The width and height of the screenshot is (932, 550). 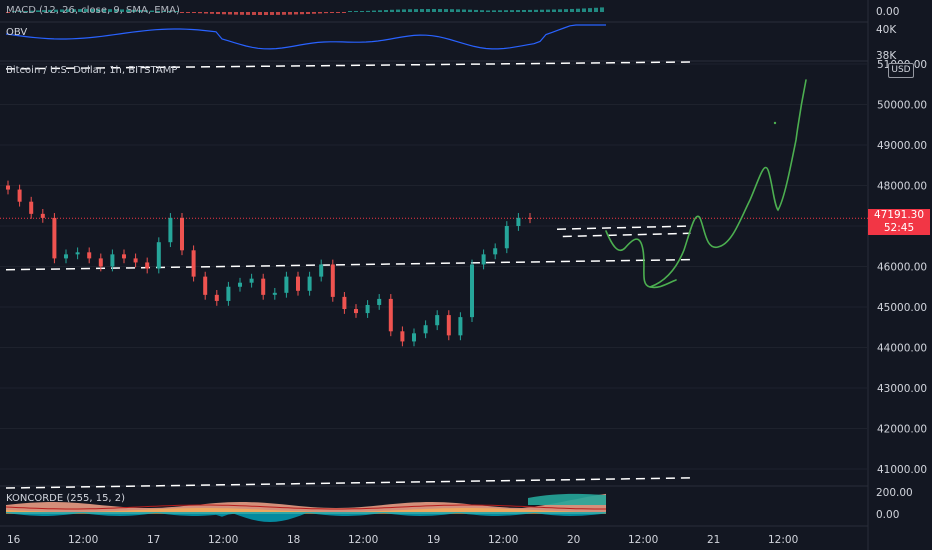 What do you see at coordinates (713, 540) in the screenshot?
I see `x-tick-label: 21` at bounding box center [713, 540].